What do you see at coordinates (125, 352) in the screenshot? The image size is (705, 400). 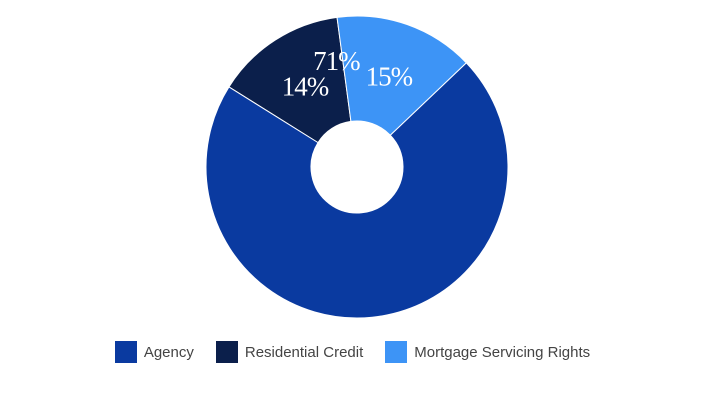 I see `legend-swatch-agency` at bounding box center [125, 352].